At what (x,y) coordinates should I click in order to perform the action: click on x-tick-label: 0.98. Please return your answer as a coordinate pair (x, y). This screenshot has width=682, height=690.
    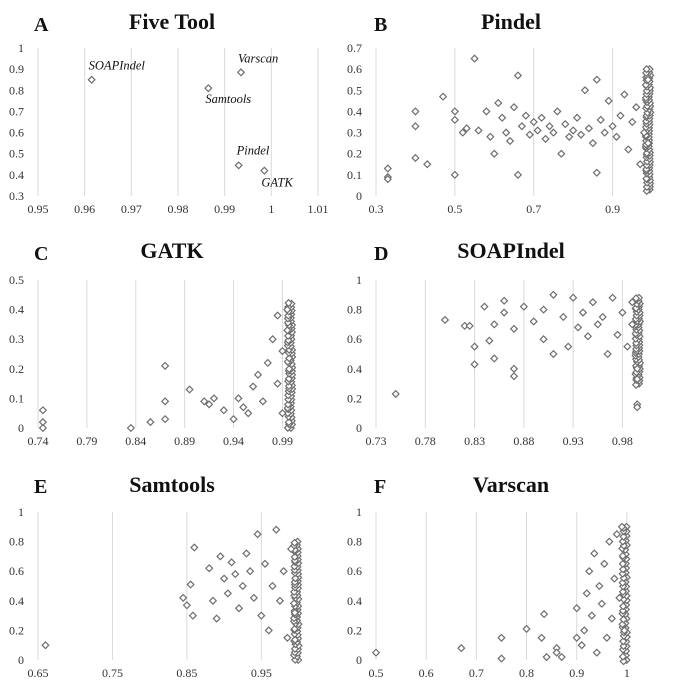
    Looking at the image, I should click on (178, 209).